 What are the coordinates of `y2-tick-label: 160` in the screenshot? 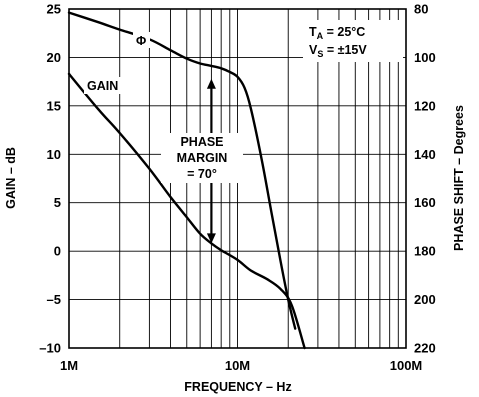 It's located at (425, 202).